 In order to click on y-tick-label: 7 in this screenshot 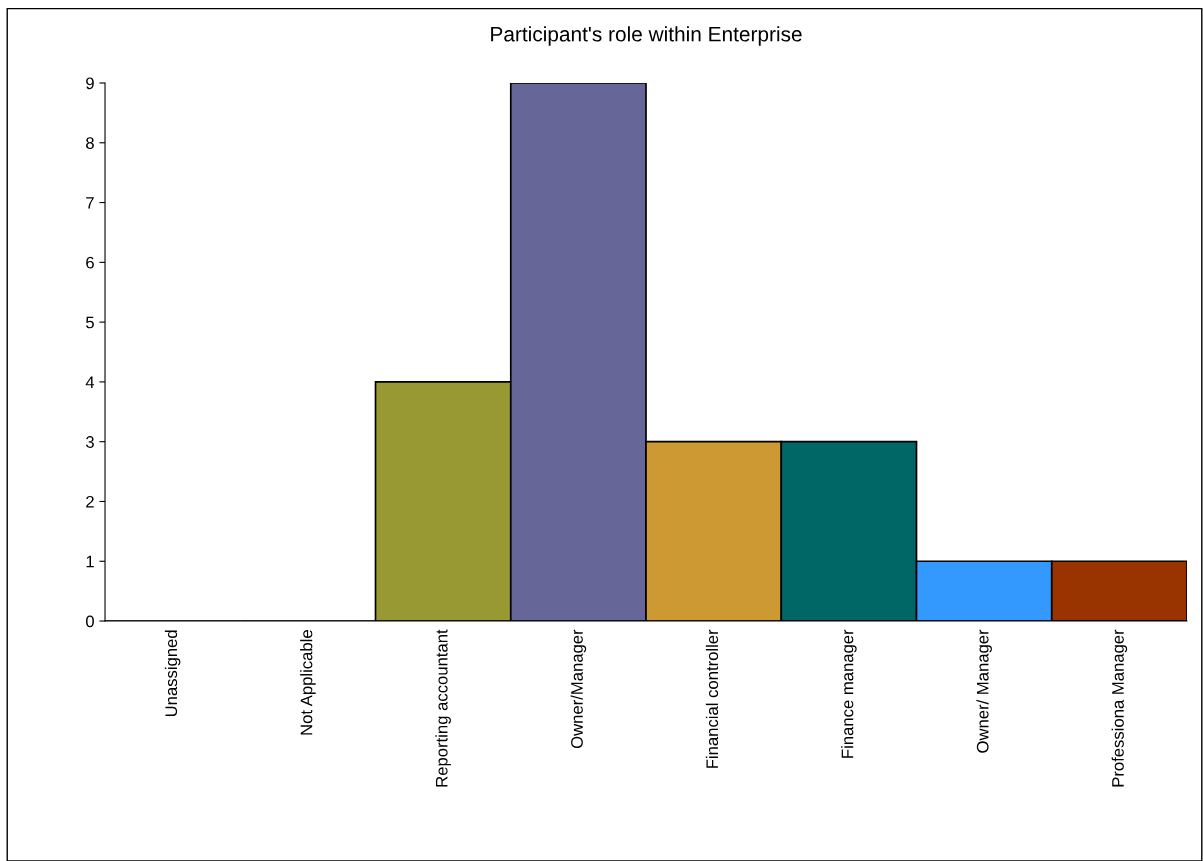, I will do `click(90, 203)`.